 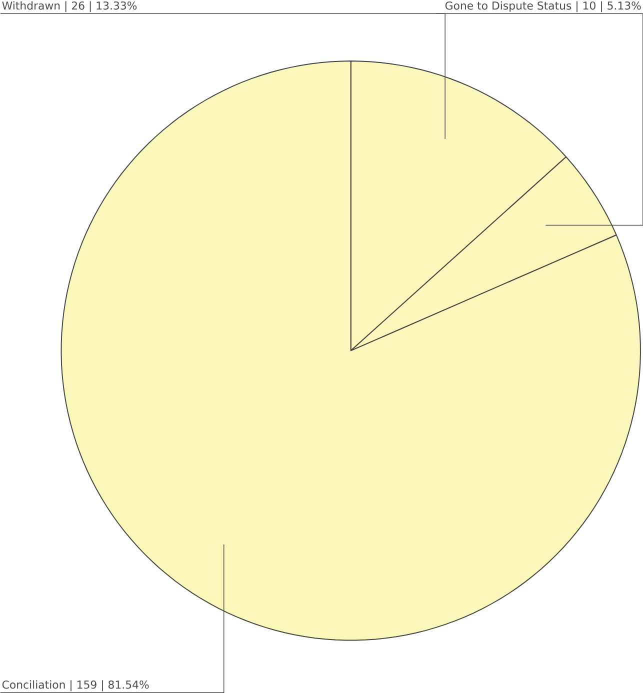 What do you see at coordinates (33, 684) in the screenshot?
I see `slice-label: Conciliation` at bounding box center [33, 684].